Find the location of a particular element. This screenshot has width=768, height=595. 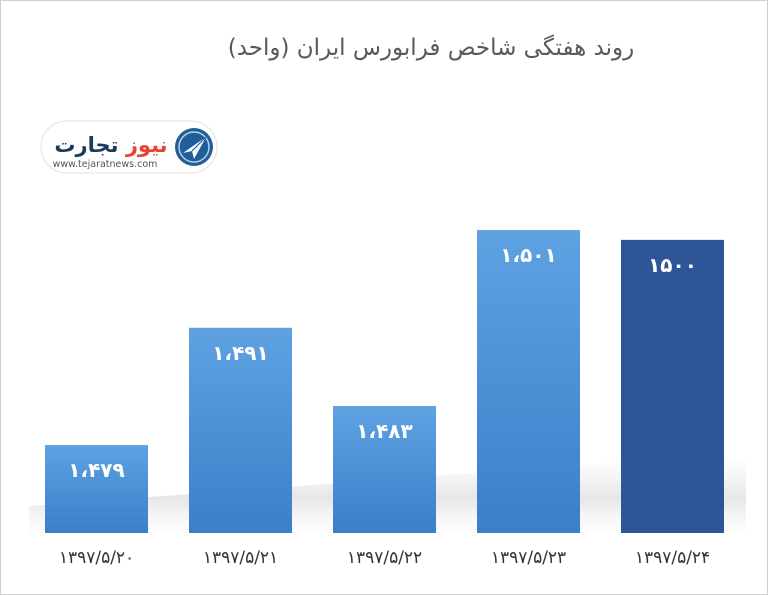

bar-value-label-3: ۱،۴۸۳ is located at coordinates (384, 431).